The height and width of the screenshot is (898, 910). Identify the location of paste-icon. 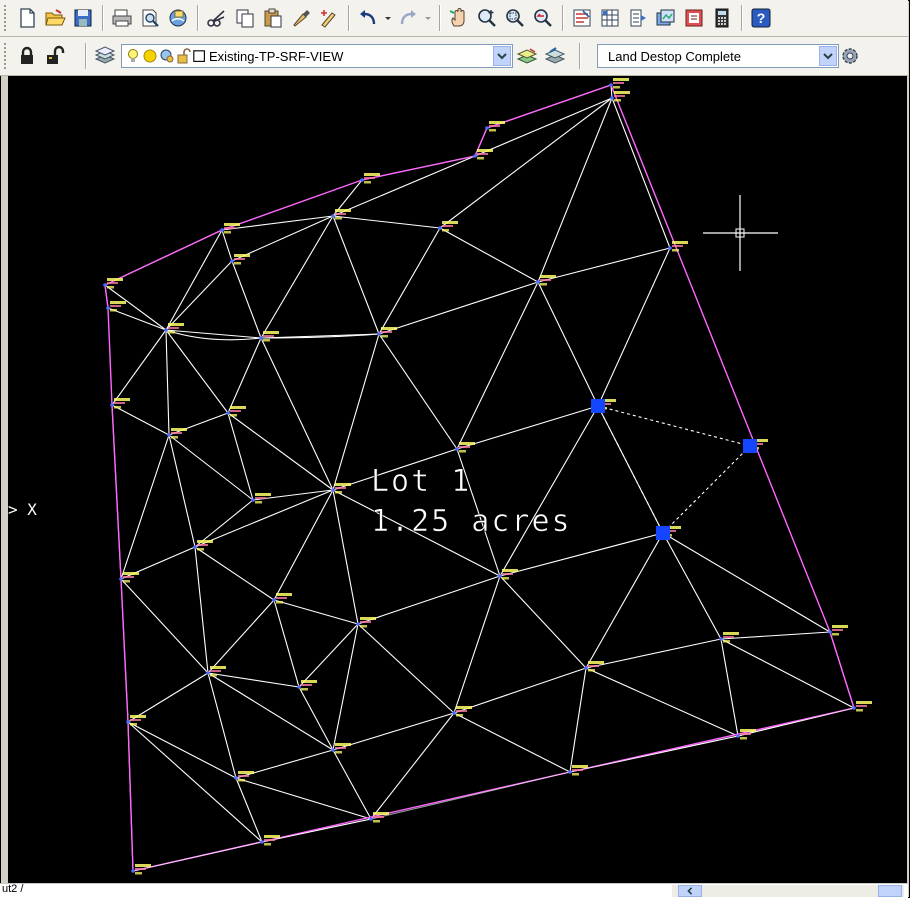
(273, 18).